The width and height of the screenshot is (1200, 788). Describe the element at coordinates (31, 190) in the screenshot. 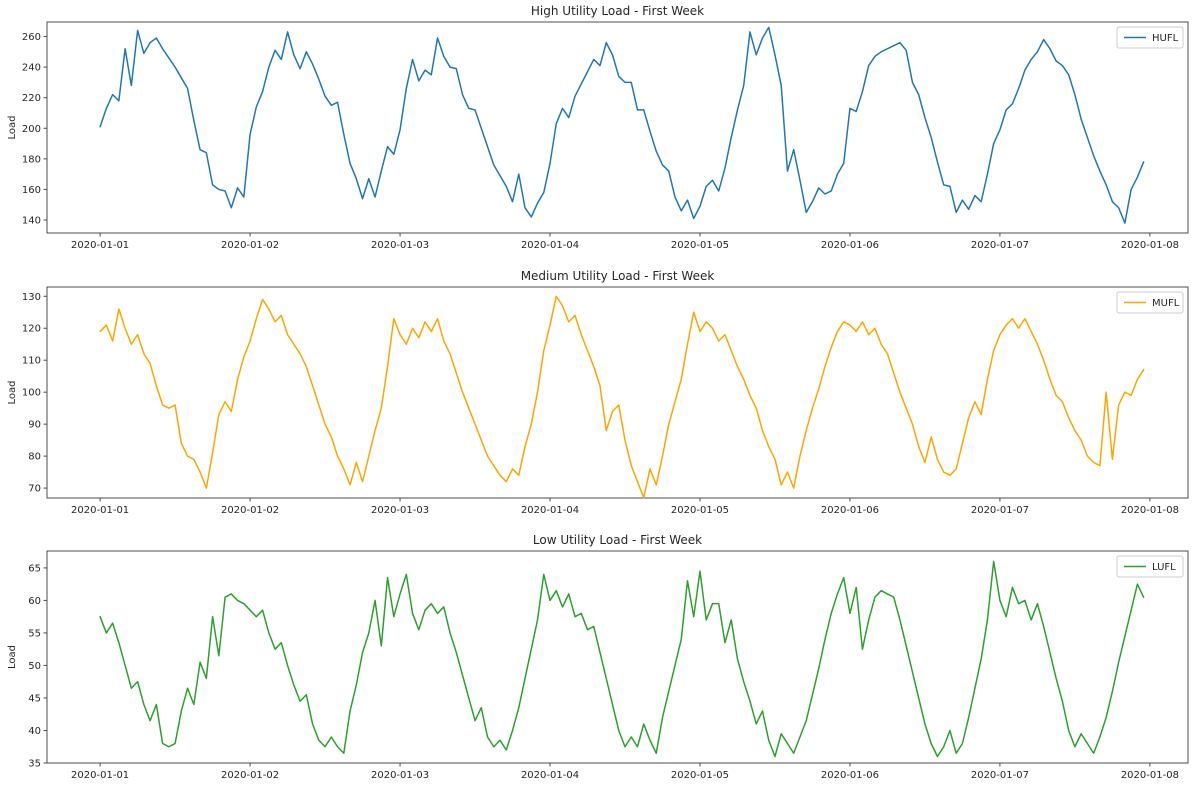

I see `y-tick-label: 160` at that location.